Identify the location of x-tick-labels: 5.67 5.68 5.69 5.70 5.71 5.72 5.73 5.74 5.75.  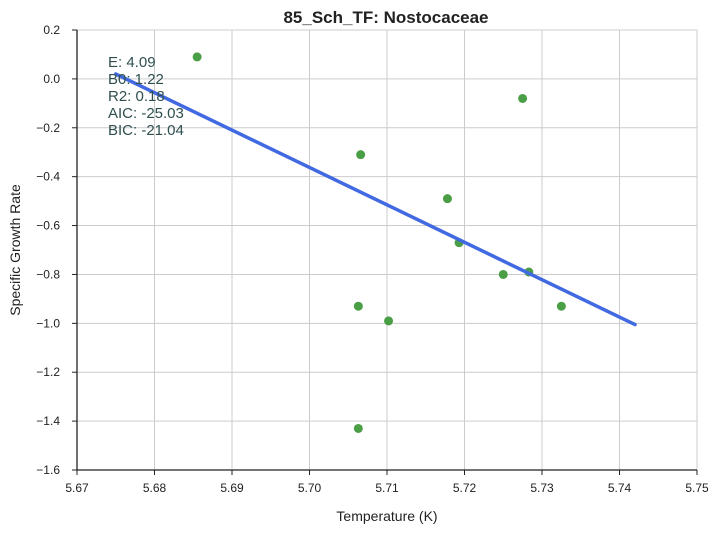
(387, 488).